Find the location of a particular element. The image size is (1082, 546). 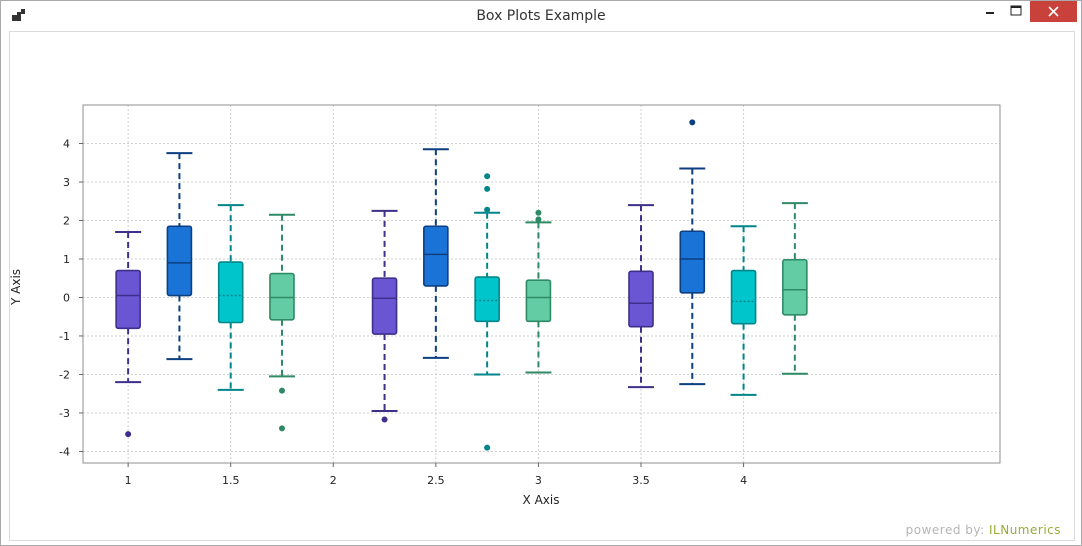

app-icon is located at coordinates (18, 15).